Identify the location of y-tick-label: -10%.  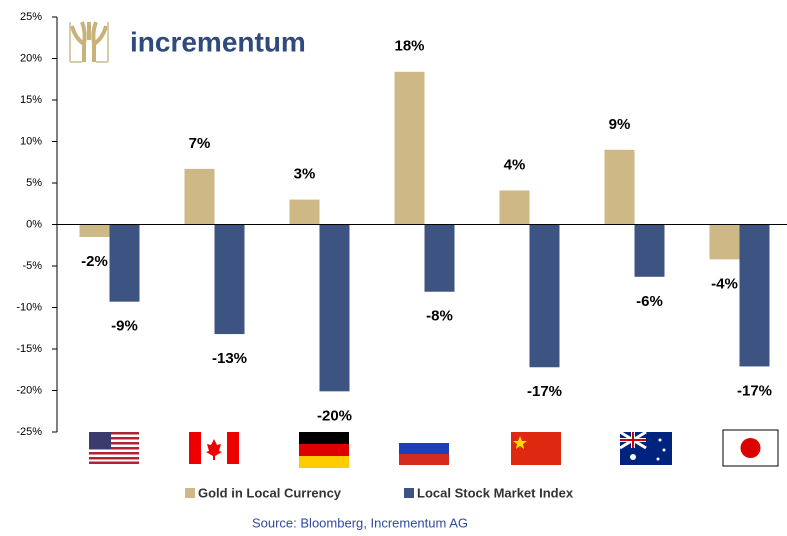
(29, 307).